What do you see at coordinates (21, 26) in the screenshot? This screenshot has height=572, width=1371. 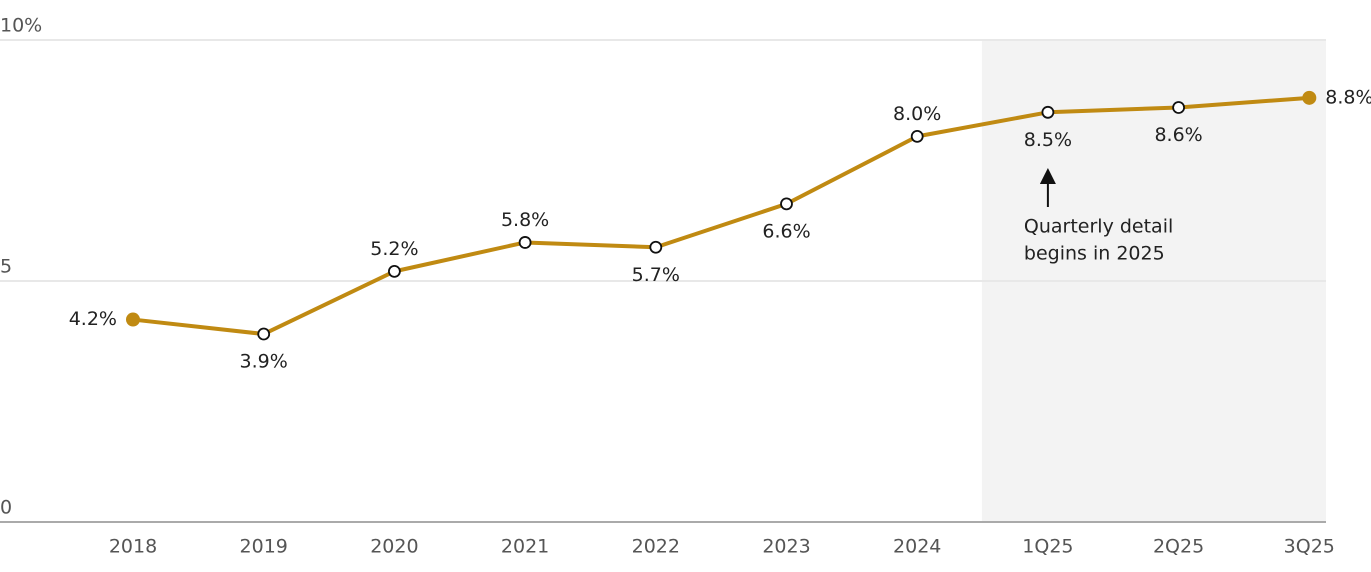 I see `y-tick-label: 10%` at bounding box center [21, 26].